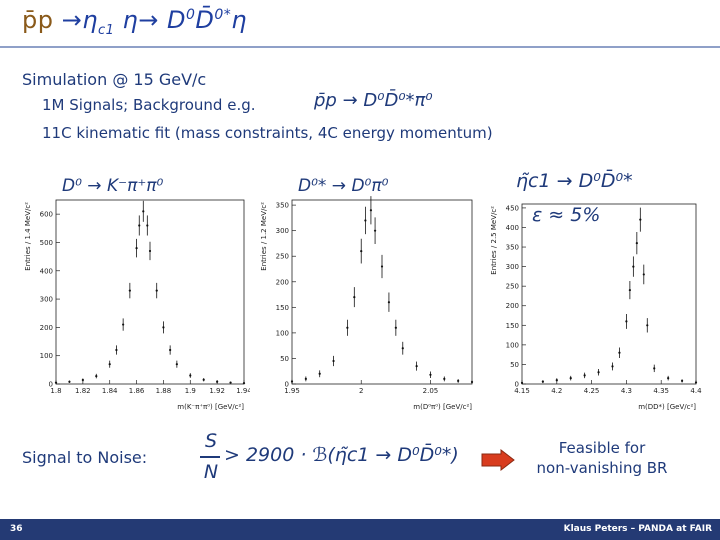  What do you see at coordinates (287, 385) in the screenshot?
I see `plot2-ytick-label: 0` at bounding box center [287, 385].